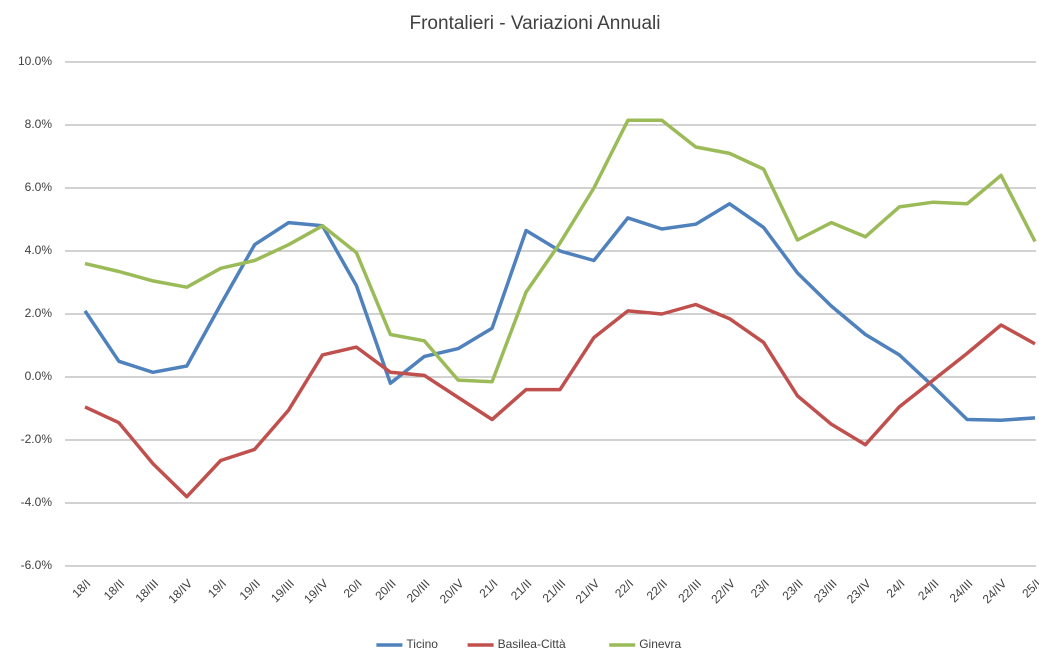  I want to click on x-tick-label: 20/III, so click(418, 590).